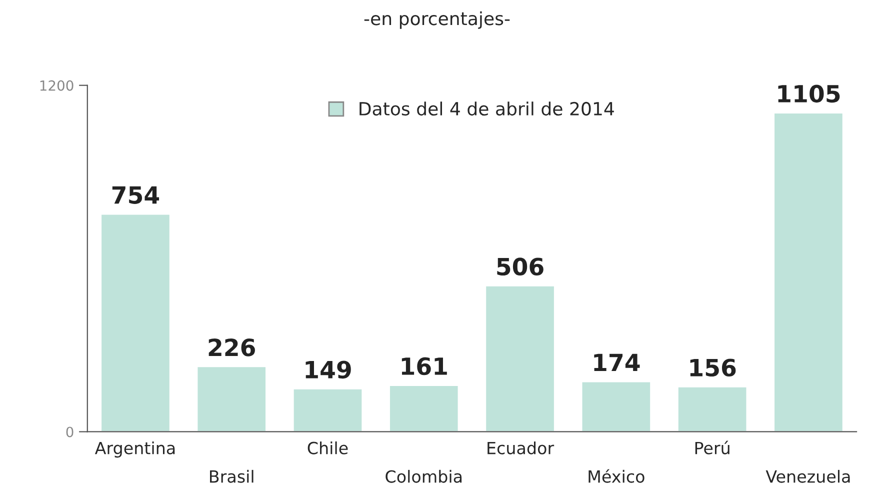  What do you see at coordinates (424, 476) in the screenshot?
I see `x-tick-label: Colombia` at bounding box center [424, 476].